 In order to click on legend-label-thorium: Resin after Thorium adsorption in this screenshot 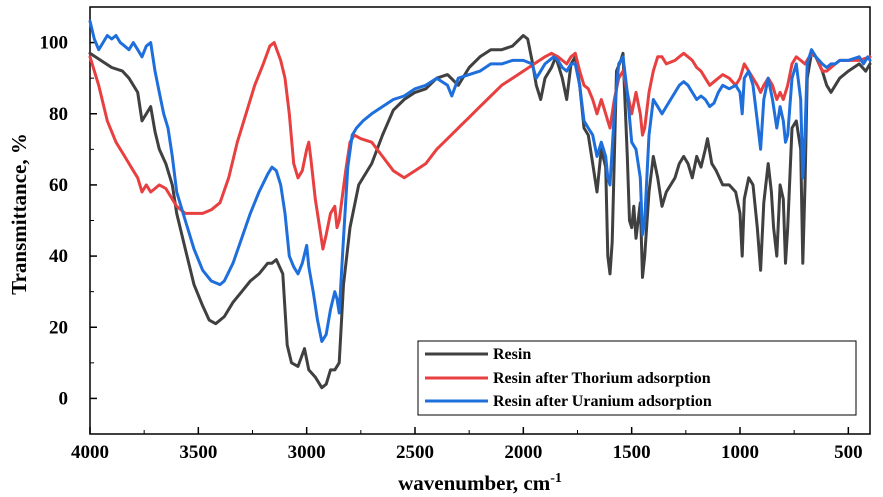, I will do `click(602, 378)`.